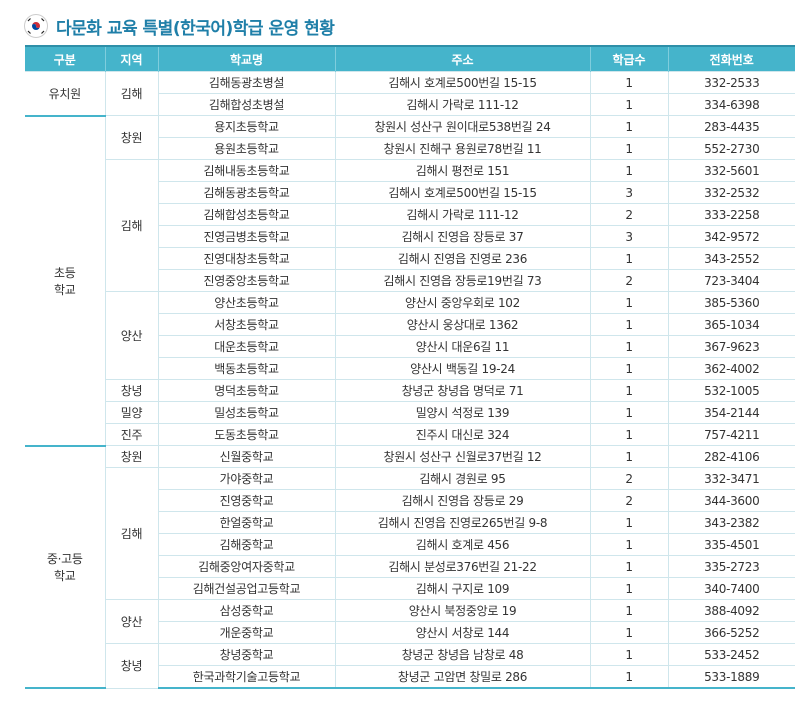 This screenshot has width=800, height=708. What do you see at coordinates (462, 434) in the screenshot?
I see `address: 진주시 대신로 324` at bounding box center [462, 434].